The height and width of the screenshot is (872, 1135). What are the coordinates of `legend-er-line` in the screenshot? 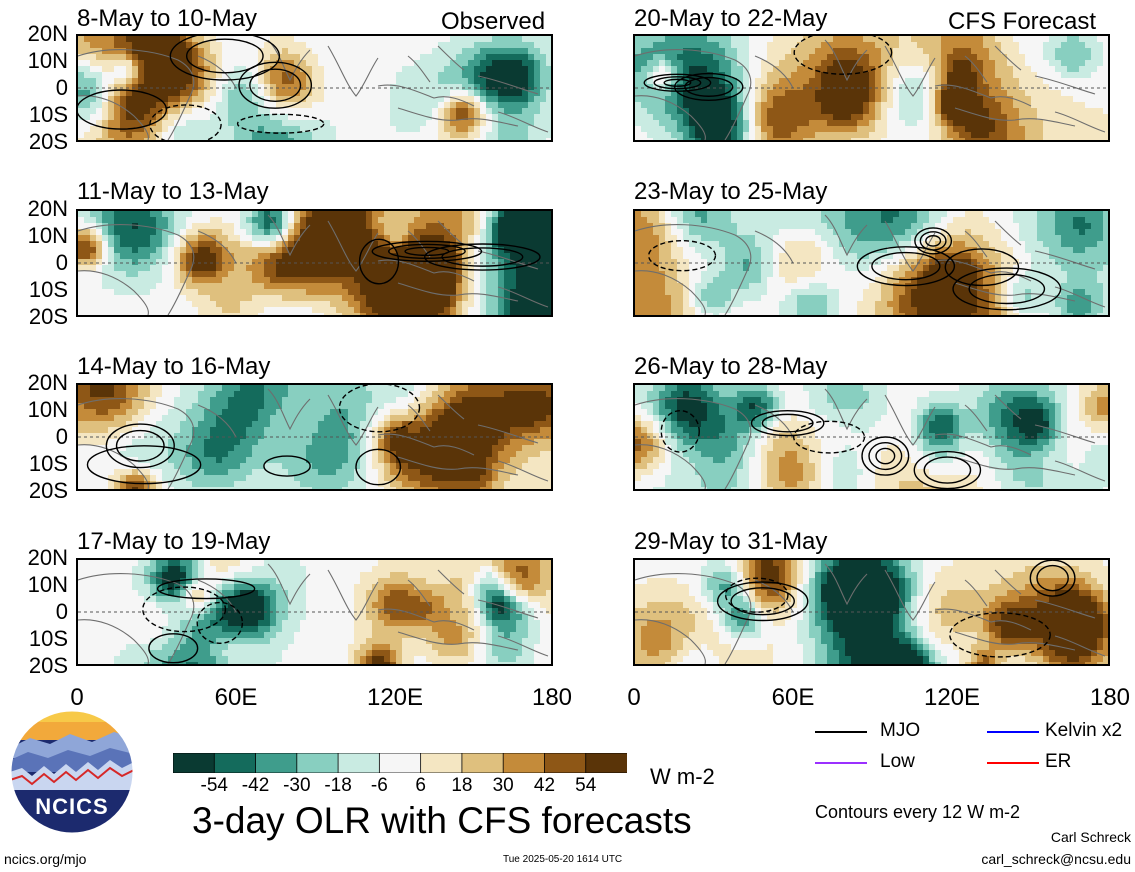 It's located at (1013, 763).